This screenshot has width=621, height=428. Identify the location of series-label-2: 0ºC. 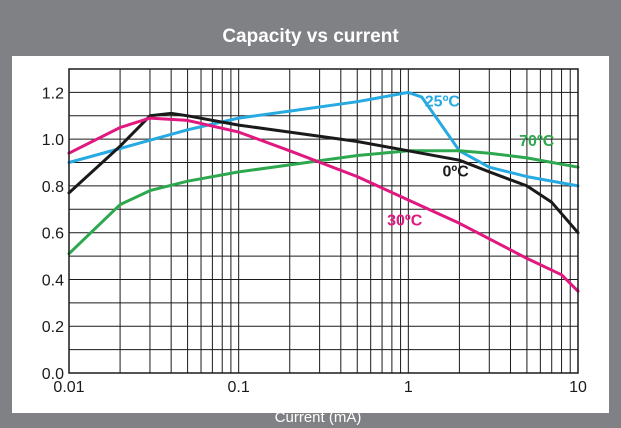
(455, 172).